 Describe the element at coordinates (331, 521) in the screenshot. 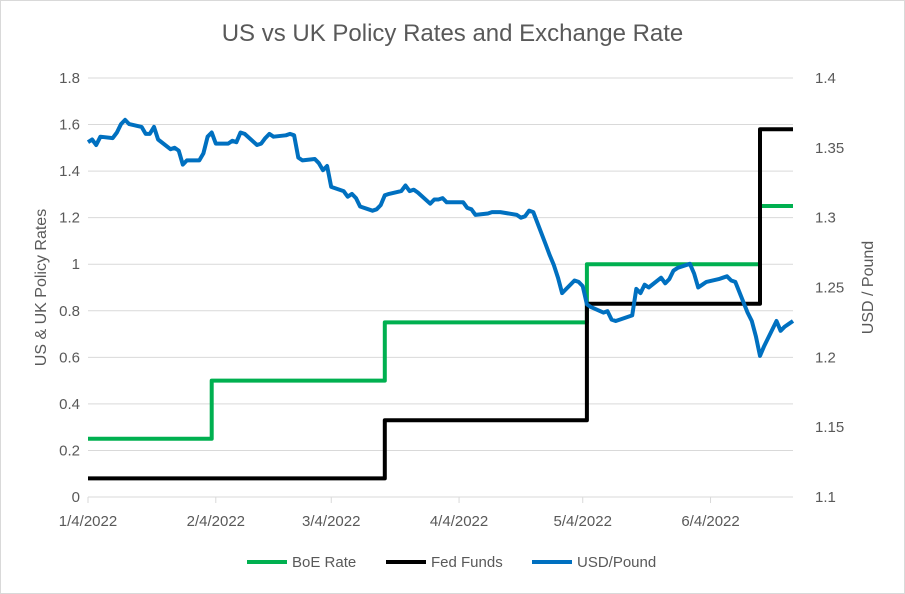

I see `x-tick-label: 3/4/2022` at that location.